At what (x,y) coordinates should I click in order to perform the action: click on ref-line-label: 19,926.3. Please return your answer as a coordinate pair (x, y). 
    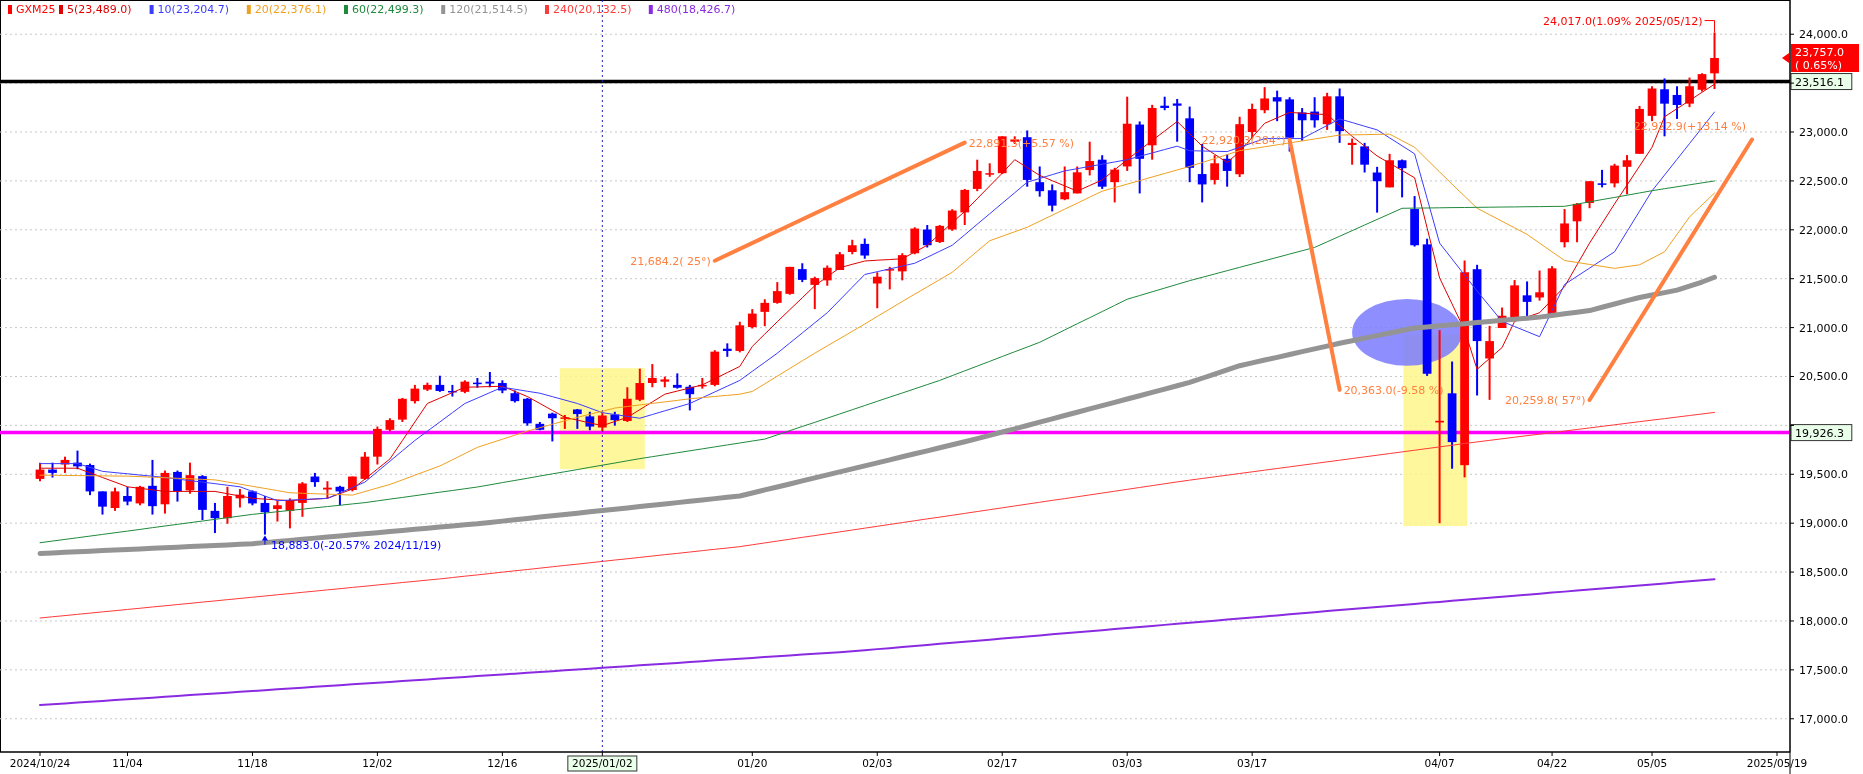
    Looking at the image, I should click on (1819, 433).